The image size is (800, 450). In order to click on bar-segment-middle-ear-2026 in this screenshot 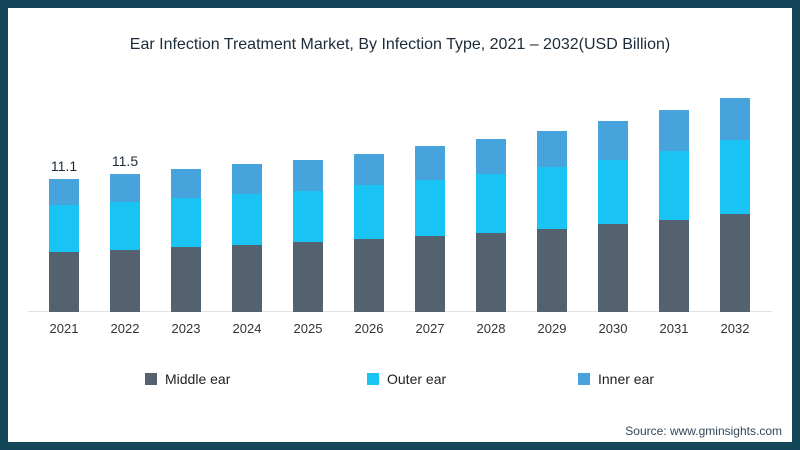, I will do `click(369, 275)`.